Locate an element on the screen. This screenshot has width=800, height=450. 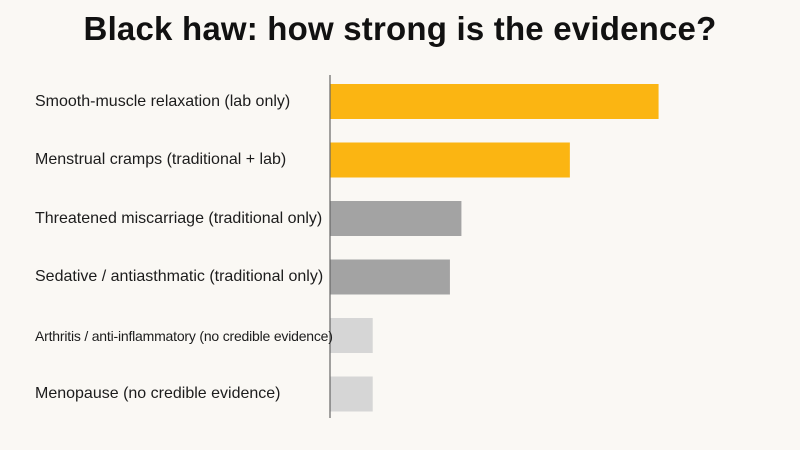
category-label-1: Smooth-muscle relaxation (lab only) is located at coordinates (163, 101).